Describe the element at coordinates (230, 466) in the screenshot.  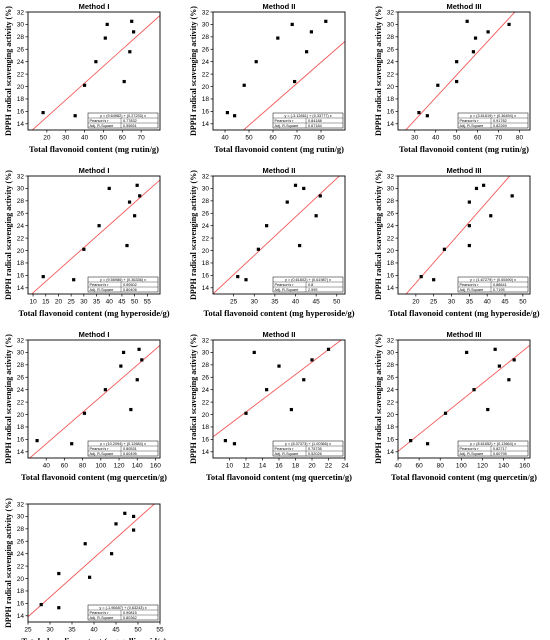
I see `x-tick-label: 10` at that location.